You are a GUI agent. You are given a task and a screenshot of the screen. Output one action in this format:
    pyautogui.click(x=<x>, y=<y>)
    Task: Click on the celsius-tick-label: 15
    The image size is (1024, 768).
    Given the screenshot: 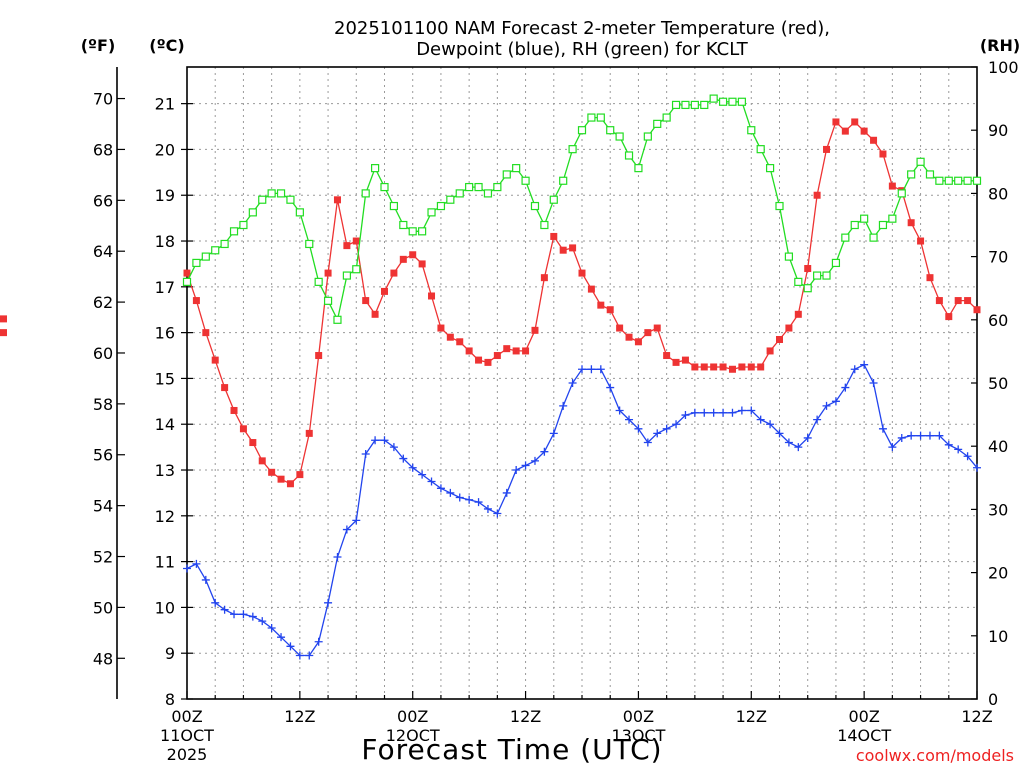 What is the action you would take?
    pyautogui.click(x=165, y=378)
    